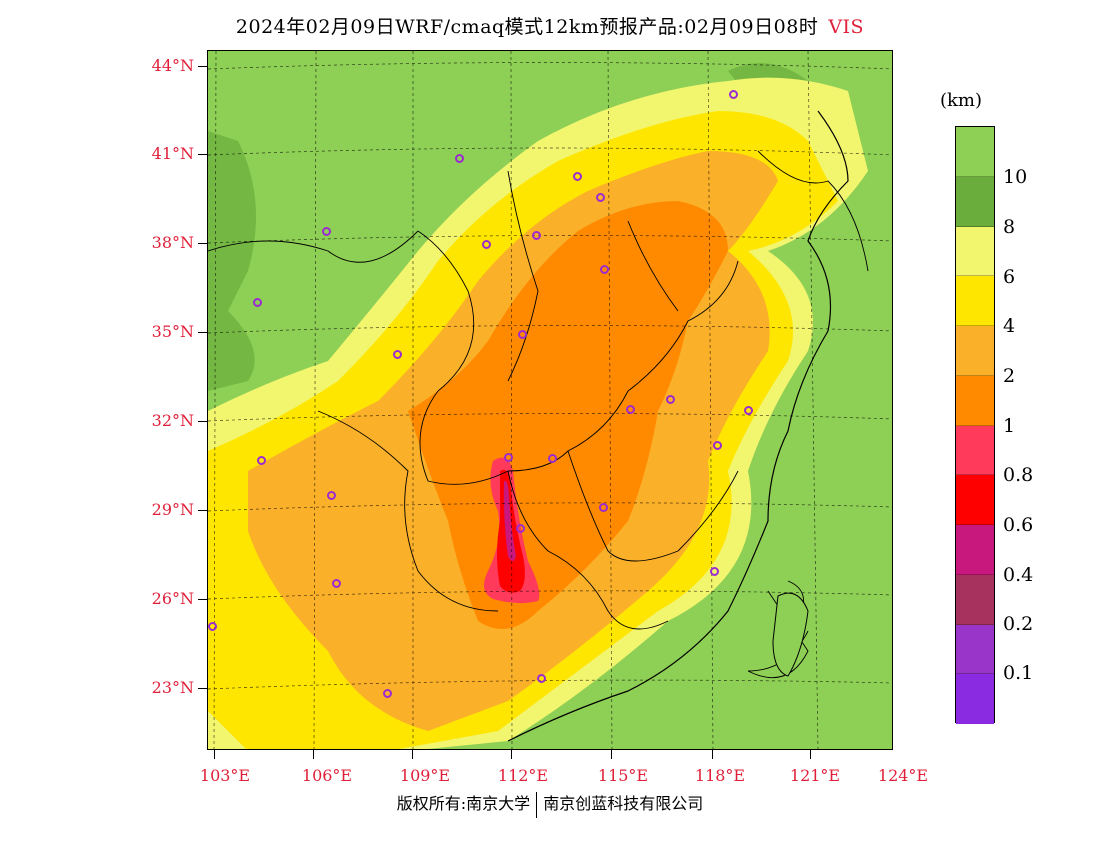  What do you see at coordinates (172, 598) in the screenshot?
I see `lat-label: 26°N` at bounding box center [172, 598].